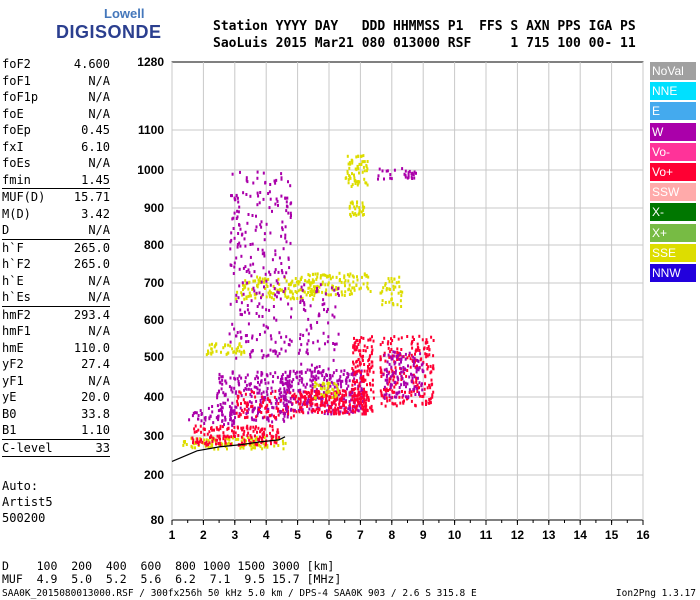  What do you see at coordinates (56, 239) in the screenshot?
I see `param-separator` at bounding box center [56, 239].